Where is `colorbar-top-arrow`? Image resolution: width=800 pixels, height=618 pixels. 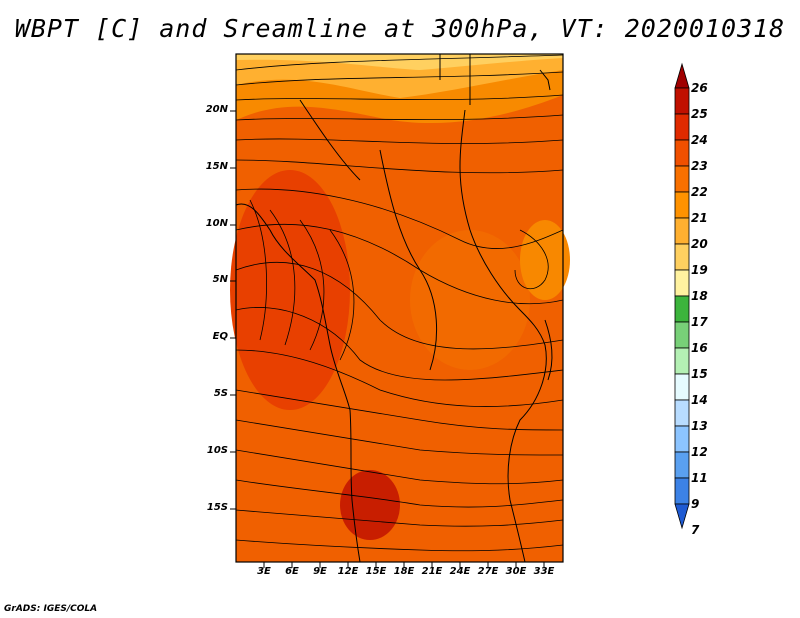
colorbar-top-arrow is located at coordinates (682, 75).